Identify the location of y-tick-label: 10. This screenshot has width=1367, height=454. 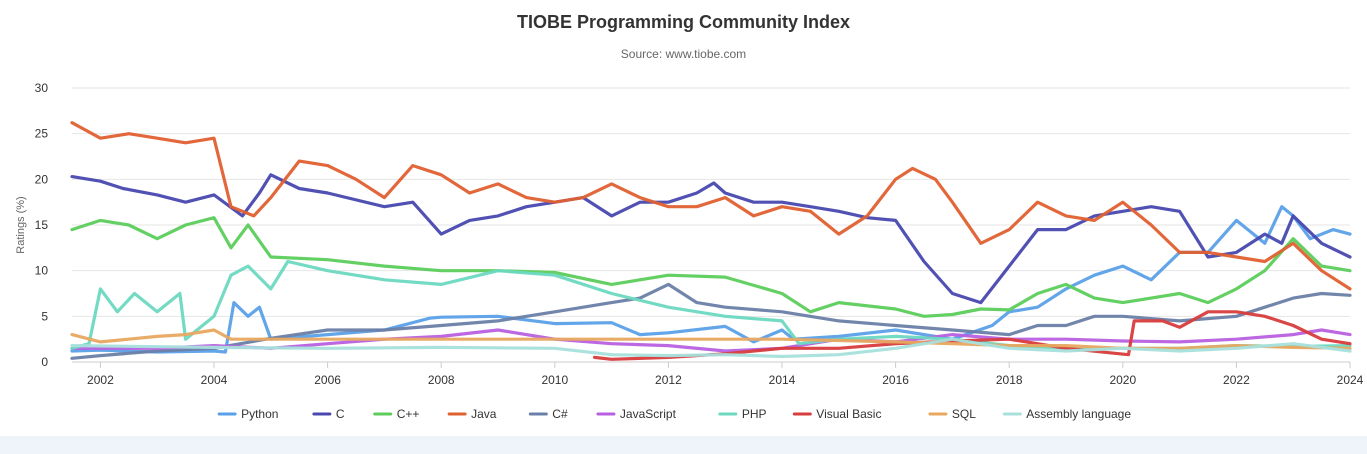
(42, 271).